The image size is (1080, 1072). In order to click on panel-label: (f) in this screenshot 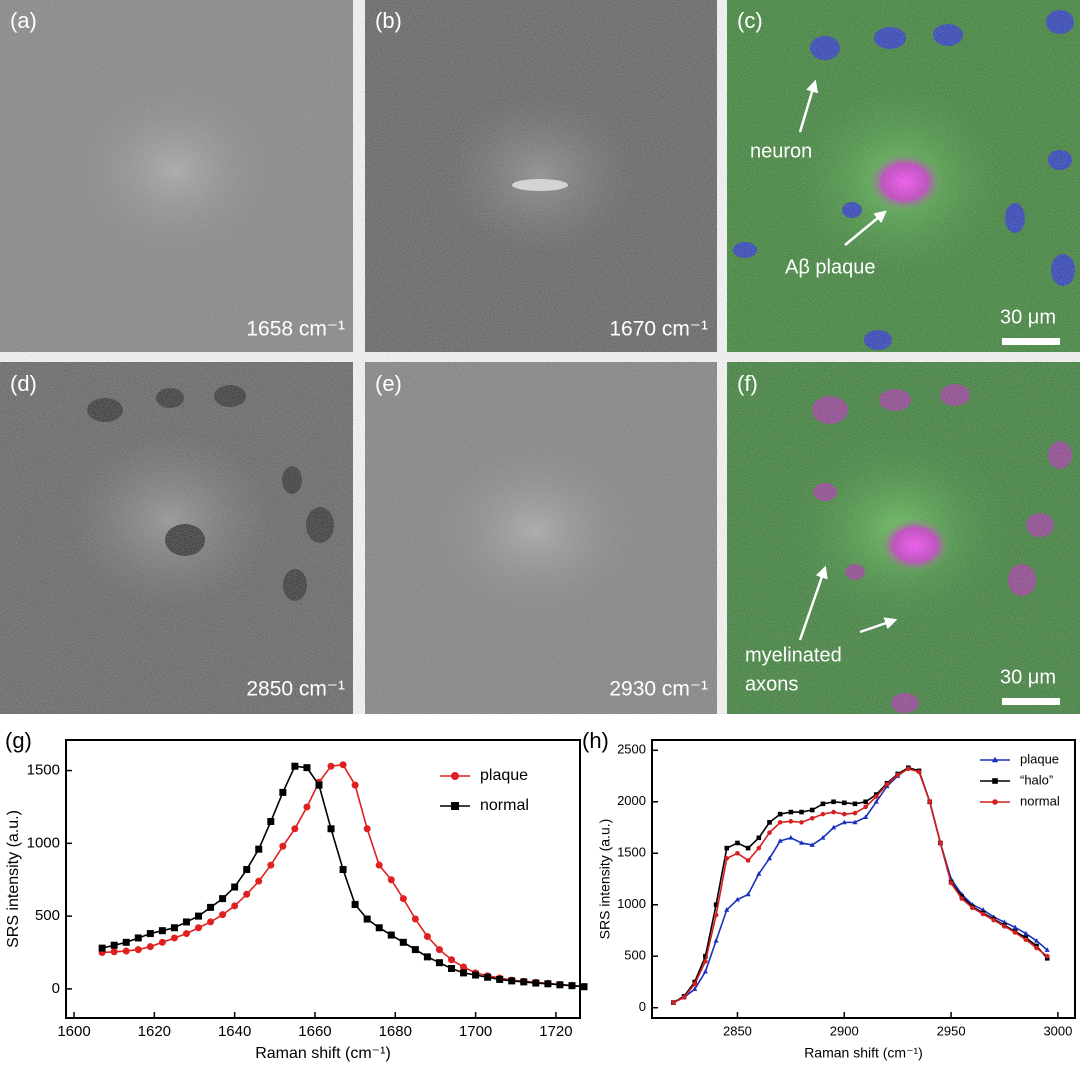, I will do `click(747, 383)`.